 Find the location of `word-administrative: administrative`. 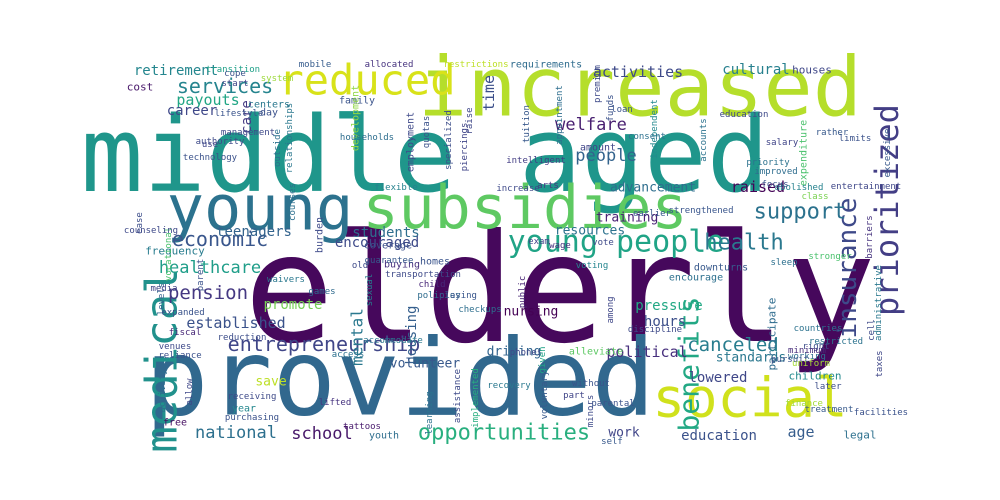

word-administrative: administrative is located at coordinates (879, 303).